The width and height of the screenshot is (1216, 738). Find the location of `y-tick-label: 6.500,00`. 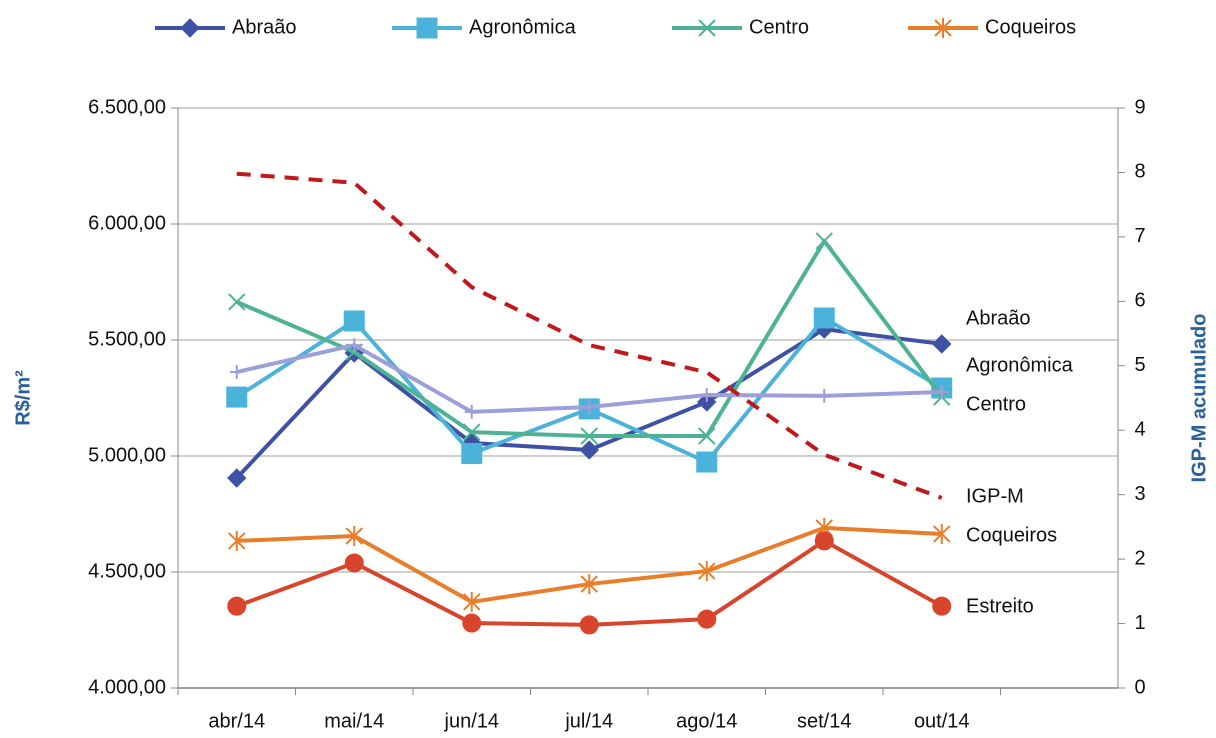

y-tick-label: 6.500,00 is located at coordinates (127, 107).